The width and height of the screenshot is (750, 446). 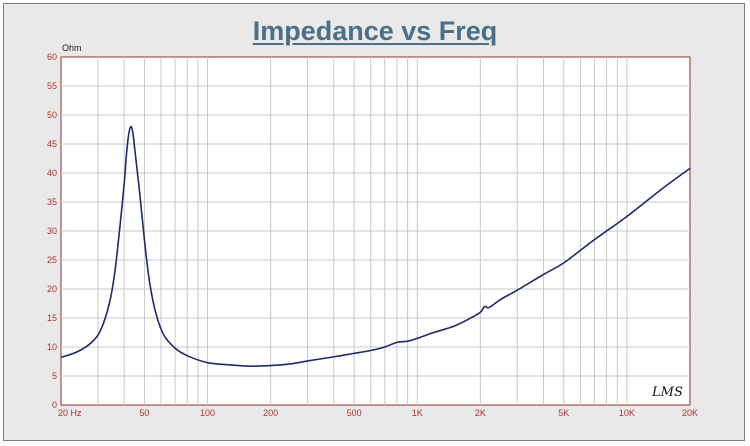 What do you see at coordinates (52, 57) in the screenshot?
I see `y-tick-label: 60` at bounding box center [52, 57].